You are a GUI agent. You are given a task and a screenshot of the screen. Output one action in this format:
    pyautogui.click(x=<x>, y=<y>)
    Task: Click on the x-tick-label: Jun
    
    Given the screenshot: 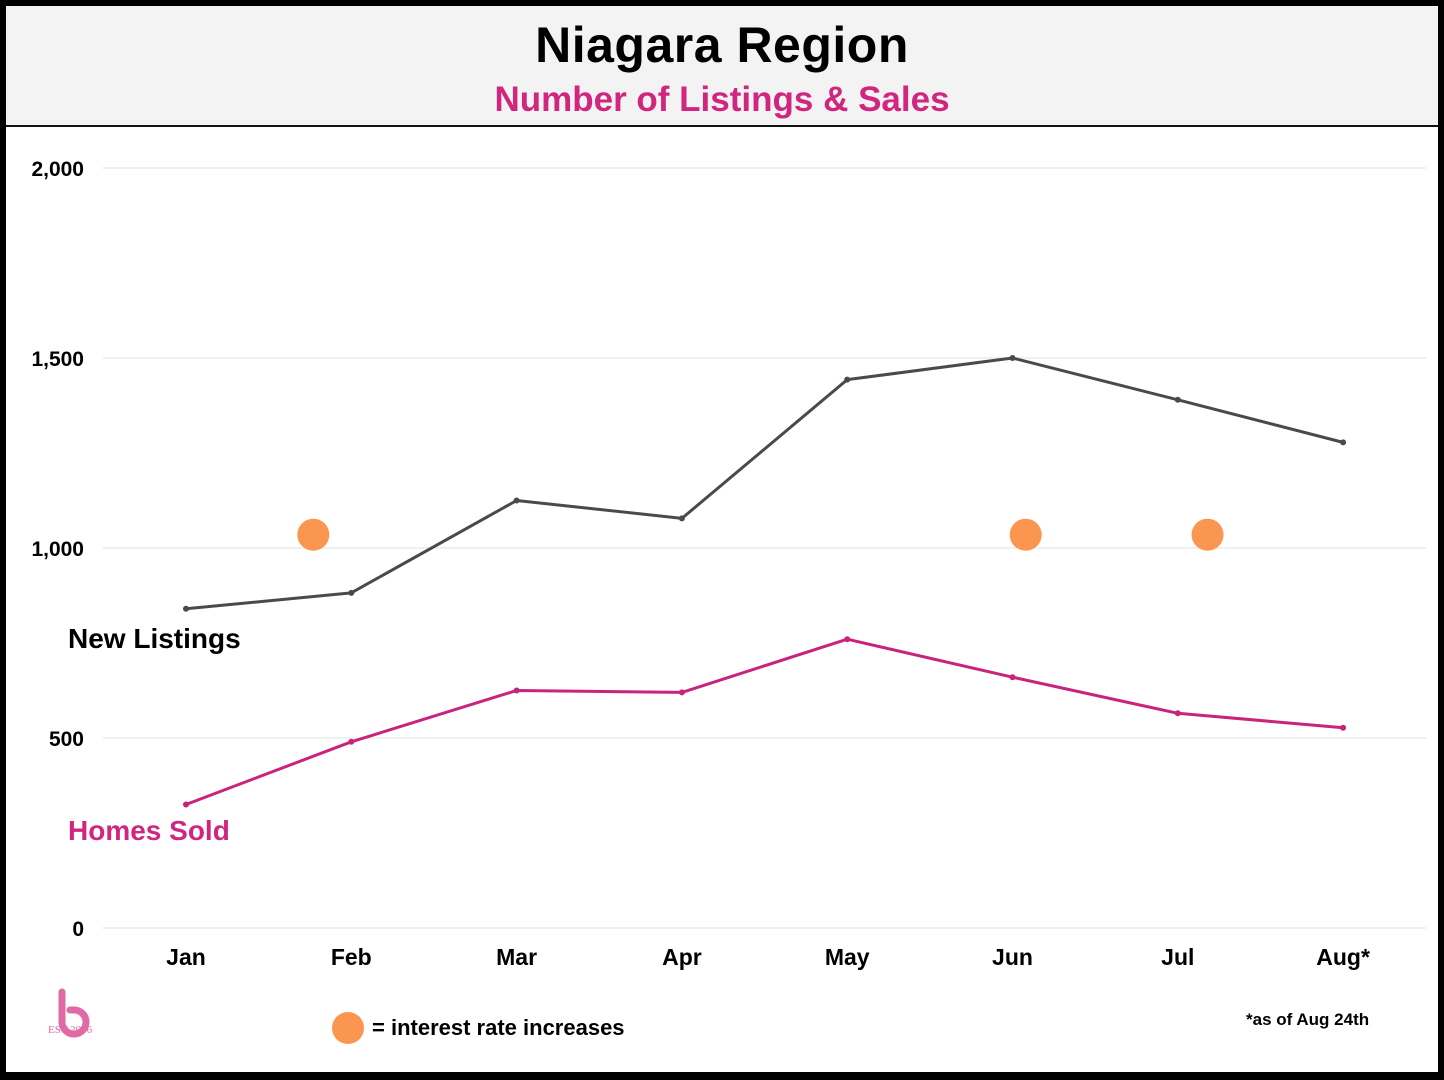 What is the action you would take?
    pyautogui.click(x=1012, y=957)
    